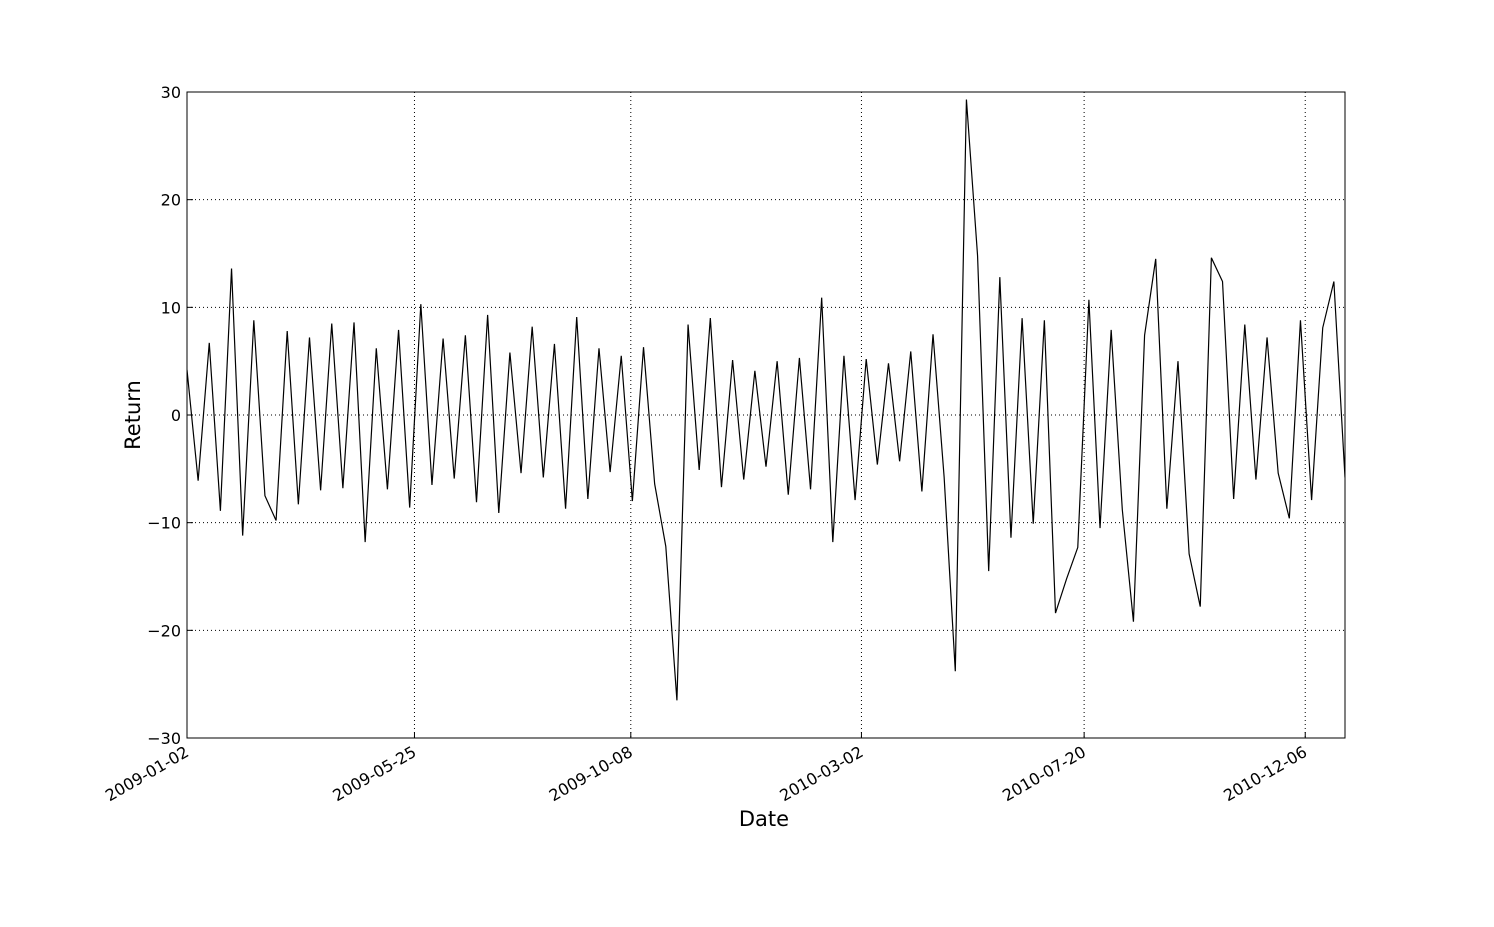  What do you see at coordinates (164, 523) in the screenshot?
I see `y-tick-label: −10` at bounding box center [164, 523].